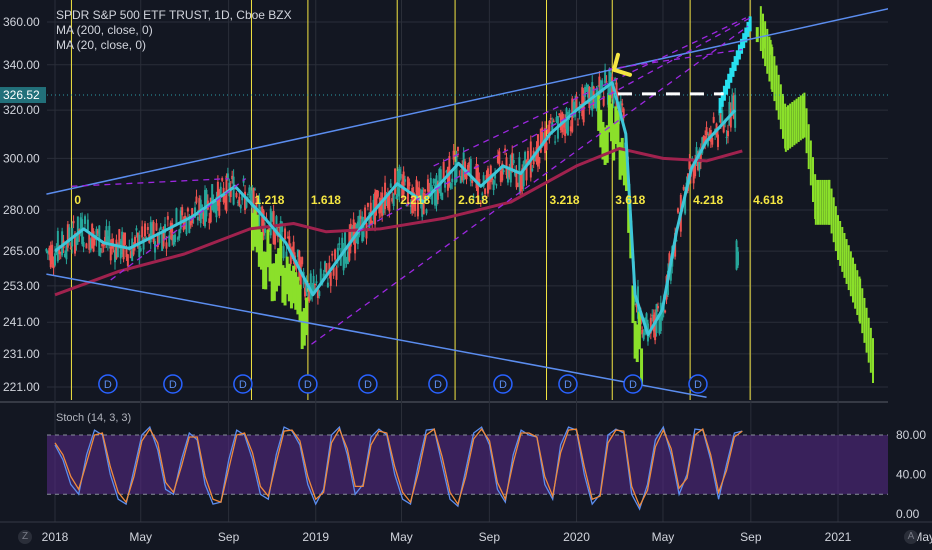 The width and height of the screenshot is (932, 550). Describe the element at coordinates (25, 537) in the screenshot. I see `z-button: Z` at that location.